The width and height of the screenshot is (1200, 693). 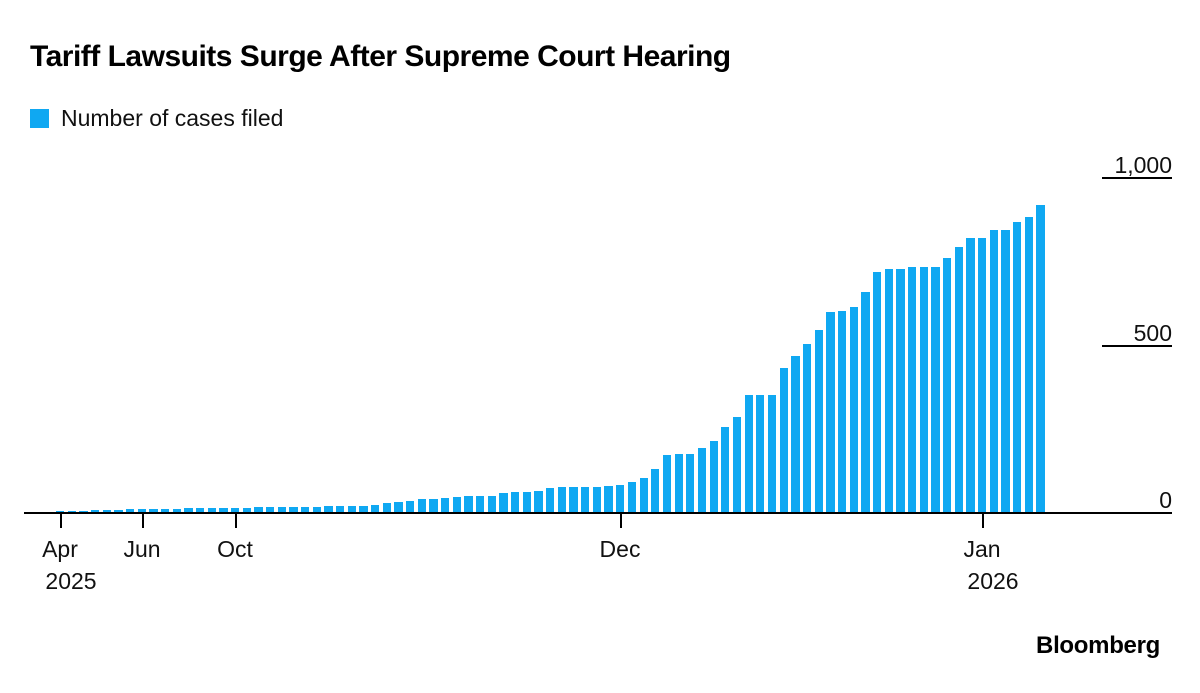 I want to click on x-axis-label: Dec, so click(x=620, y=549).